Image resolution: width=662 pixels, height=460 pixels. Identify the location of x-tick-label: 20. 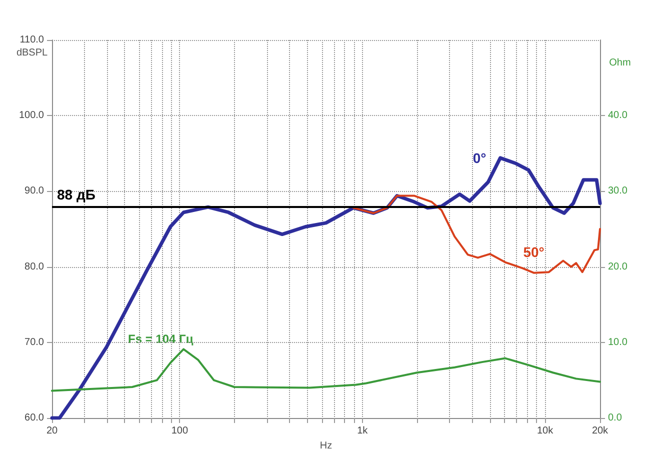
(52, 431).